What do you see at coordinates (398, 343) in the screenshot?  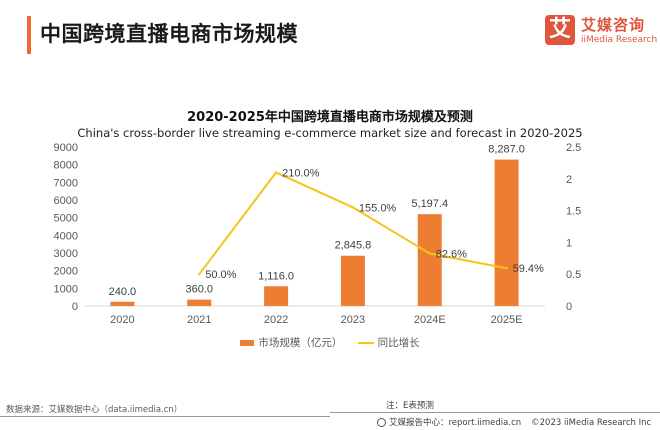 I see `legend-label-yoy-growth: 同比增长` at bounding box center [398, 343].